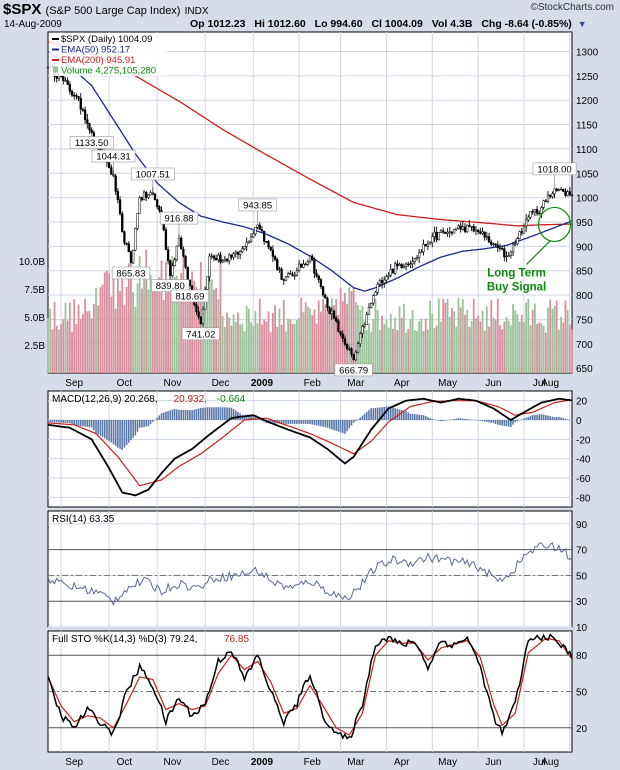 The height and width of the screenshot is (770, 620). What do you see at coordinates (582, 24) in the screenshot?
I see `menu-arrow-icon: ▼` at bounding box center [582, 24].